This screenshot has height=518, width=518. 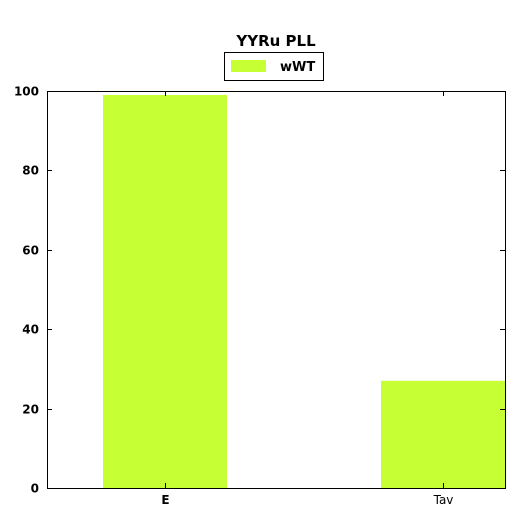 What do you see at coordinates (30, 171) in the screenshot?
I see `y-tick-label: 80` at bounding box center [30, 171].